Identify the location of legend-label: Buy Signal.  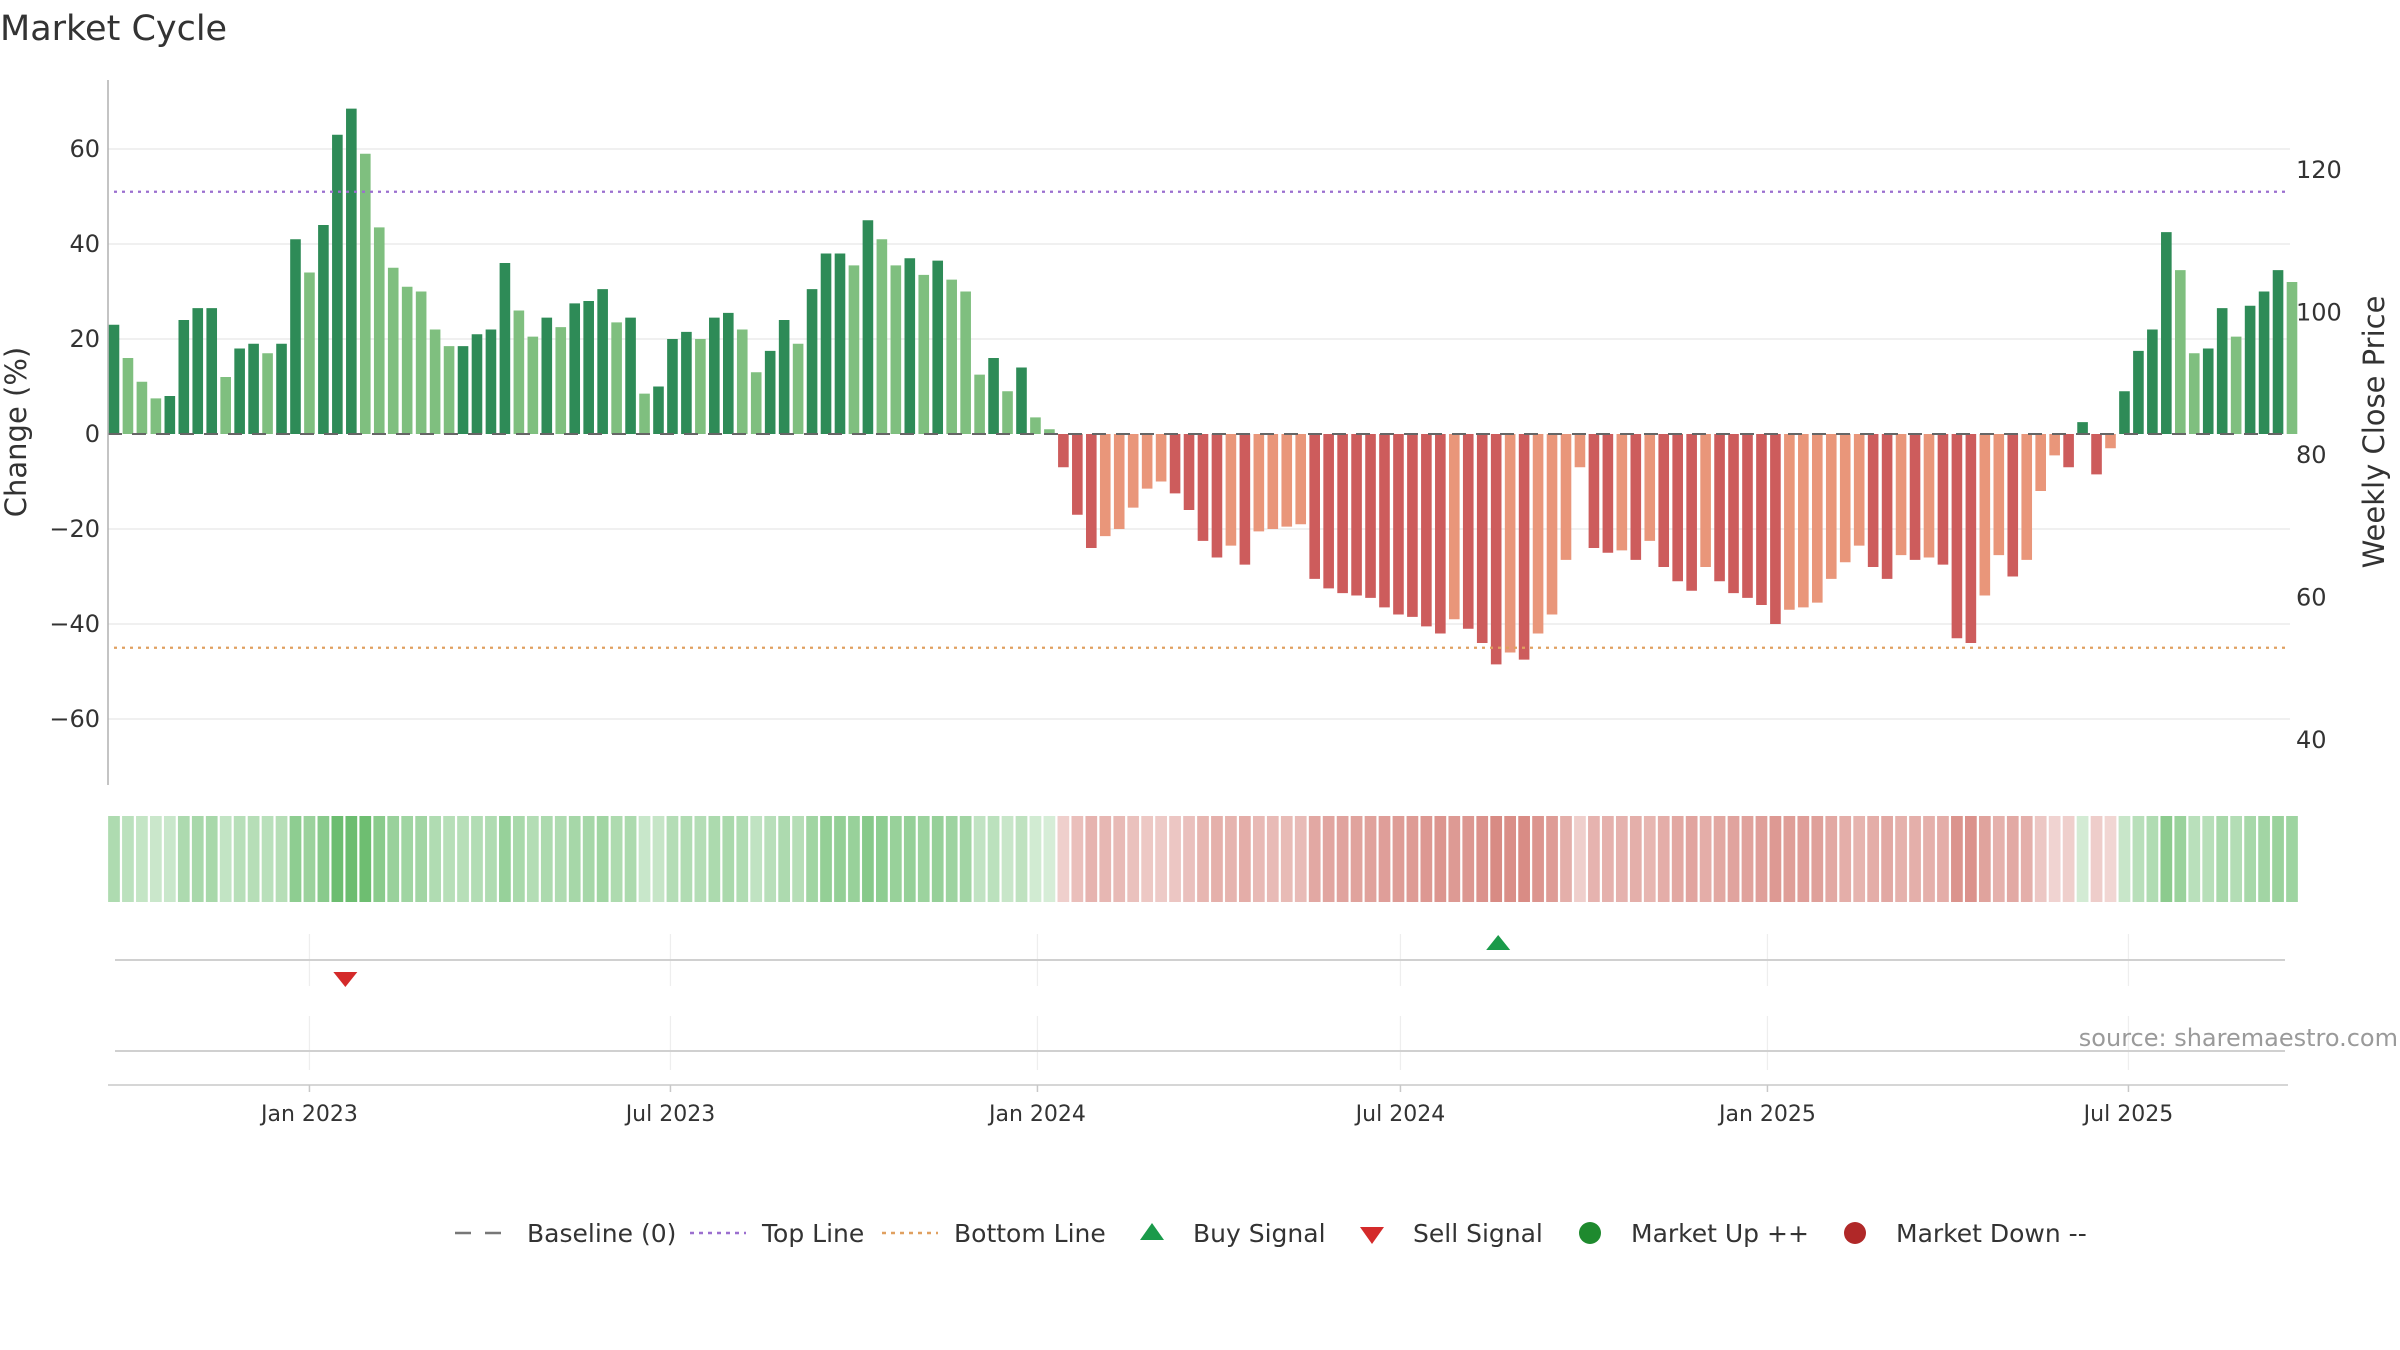
(1259, 1233).